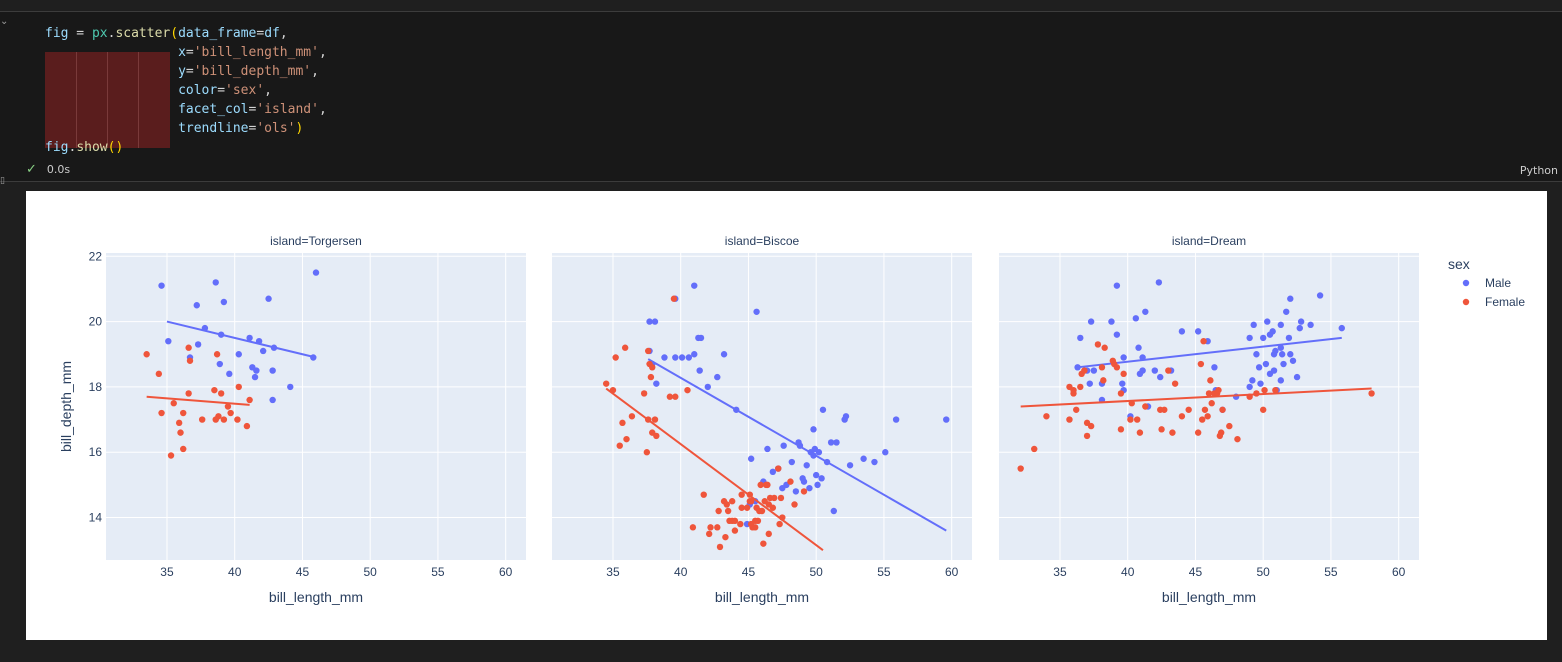  Describe the element at coordinates (316, 241) in the screenshot. I see `facet-title: island=Torgersen` at that location.